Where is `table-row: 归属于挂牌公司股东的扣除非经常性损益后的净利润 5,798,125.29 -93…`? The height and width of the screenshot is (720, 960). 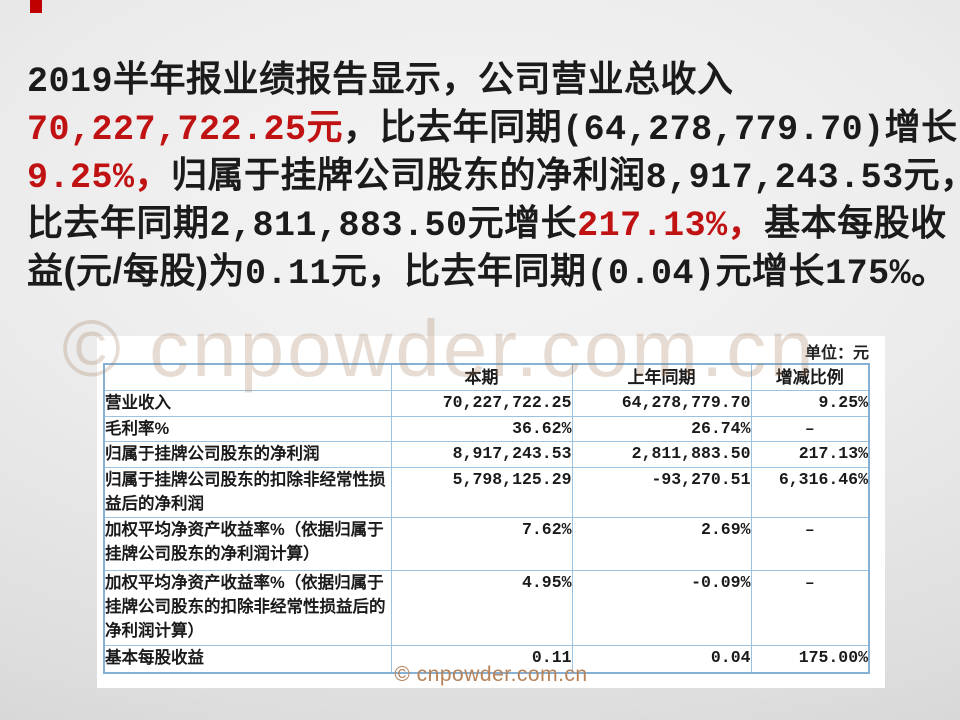 table-row: 归属于挂牌公司股东的扣除非经常性损益后的净利润 5,798,125.29 -93… is located at coordinates (486, 492).